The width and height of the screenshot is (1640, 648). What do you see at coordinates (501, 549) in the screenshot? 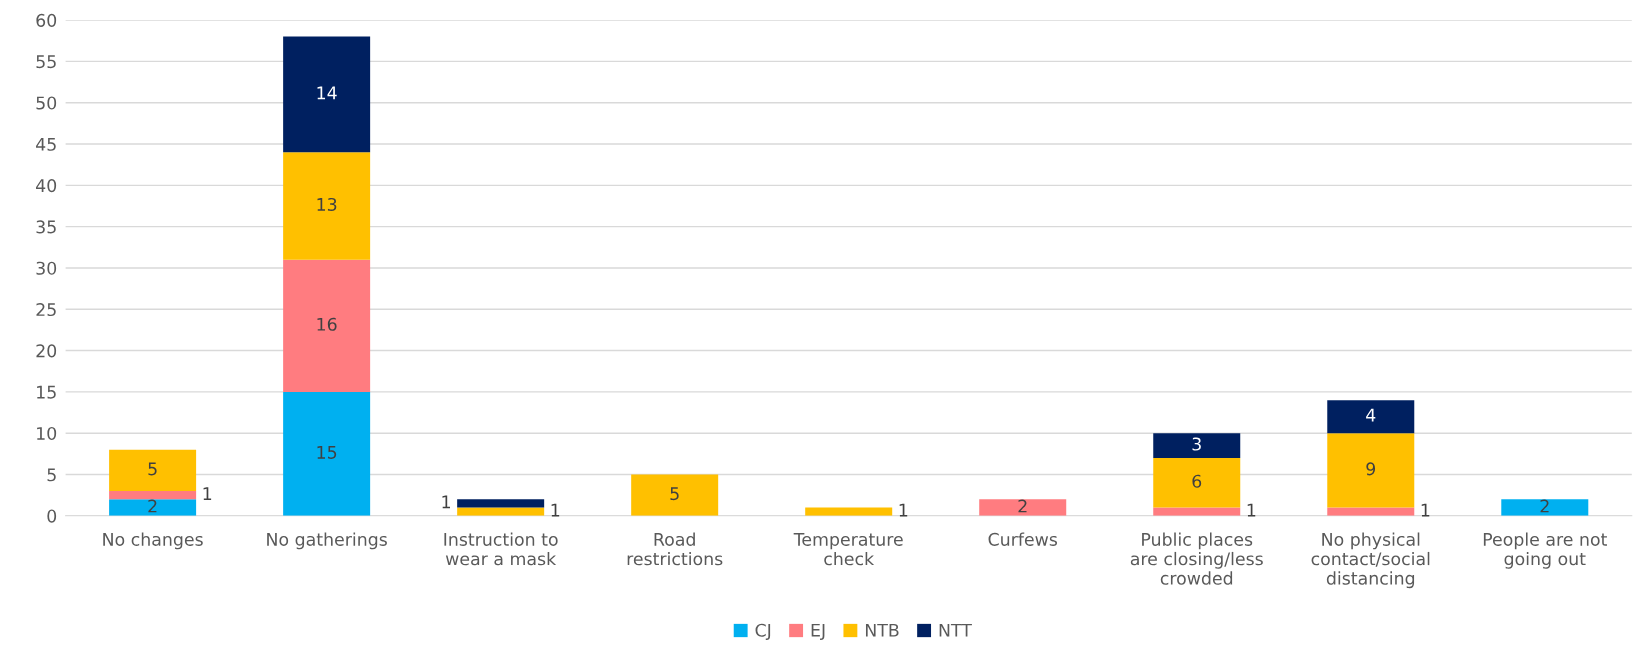
I see `x-tick-label: Instruction to wear a mask` at bounding box center [501, 549].